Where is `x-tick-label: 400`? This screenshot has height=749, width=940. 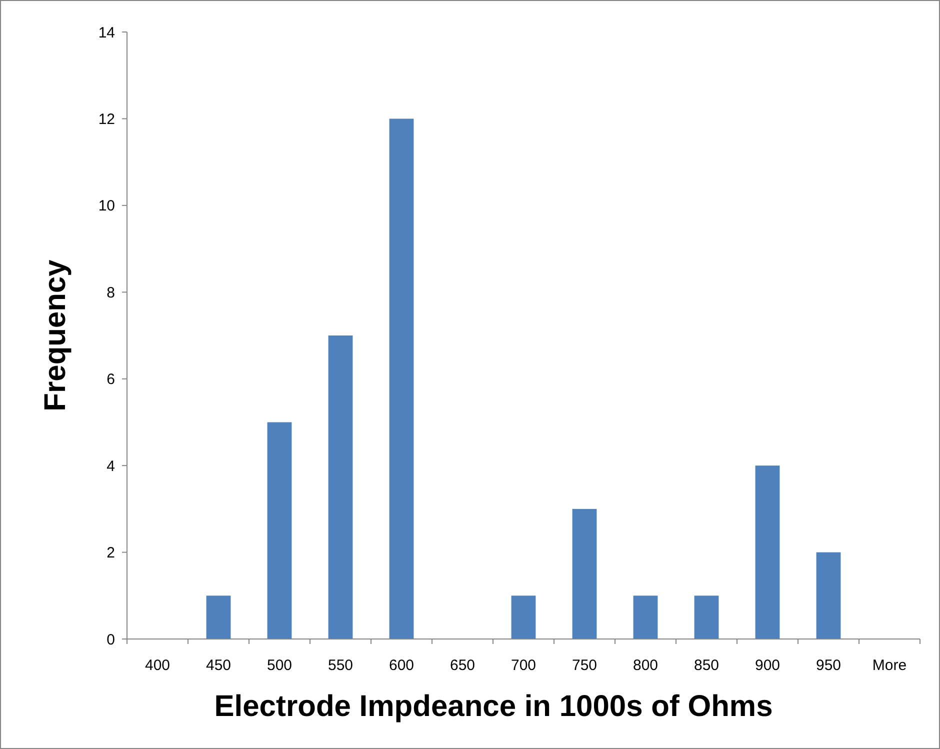 x-tick-label: 400 is located at coordinates (157, 665).